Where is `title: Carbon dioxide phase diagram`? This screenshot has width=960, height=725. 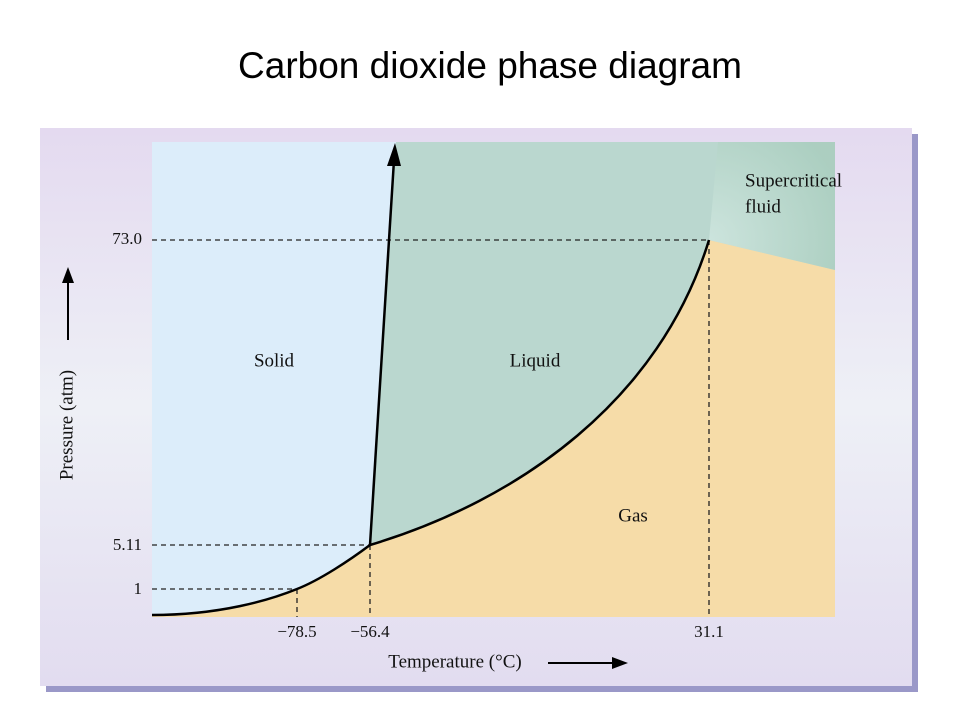
title: Carbon dioxide phase diagram is located at coordinates (490, 65).